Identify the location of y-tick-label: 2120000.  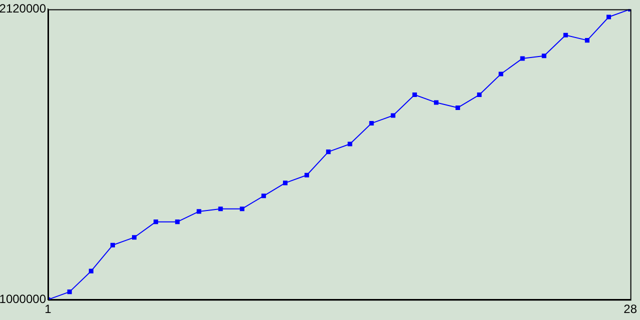
(23, 9).